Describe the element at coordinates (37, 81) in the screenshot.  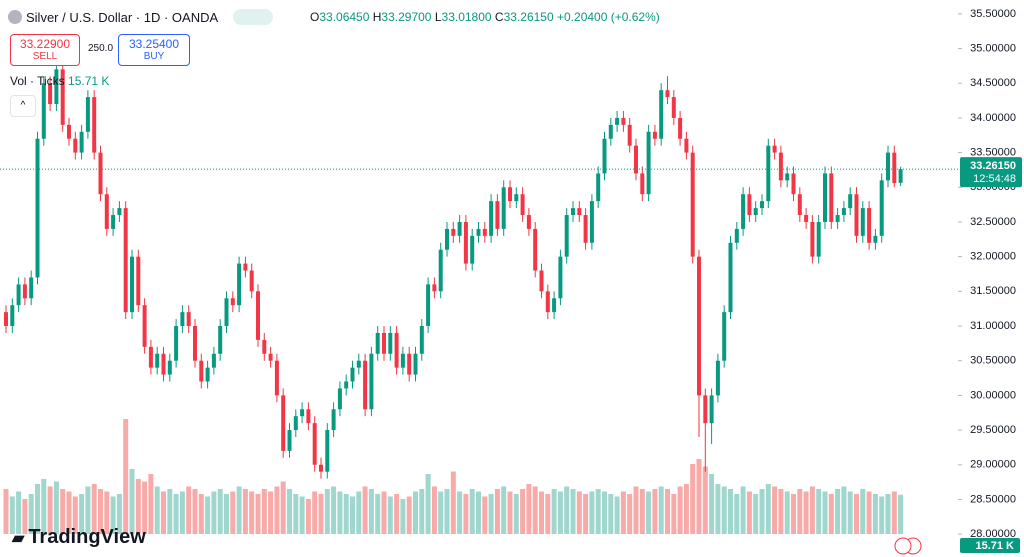
I see `vol-label: Vol · Ticks` at that location.